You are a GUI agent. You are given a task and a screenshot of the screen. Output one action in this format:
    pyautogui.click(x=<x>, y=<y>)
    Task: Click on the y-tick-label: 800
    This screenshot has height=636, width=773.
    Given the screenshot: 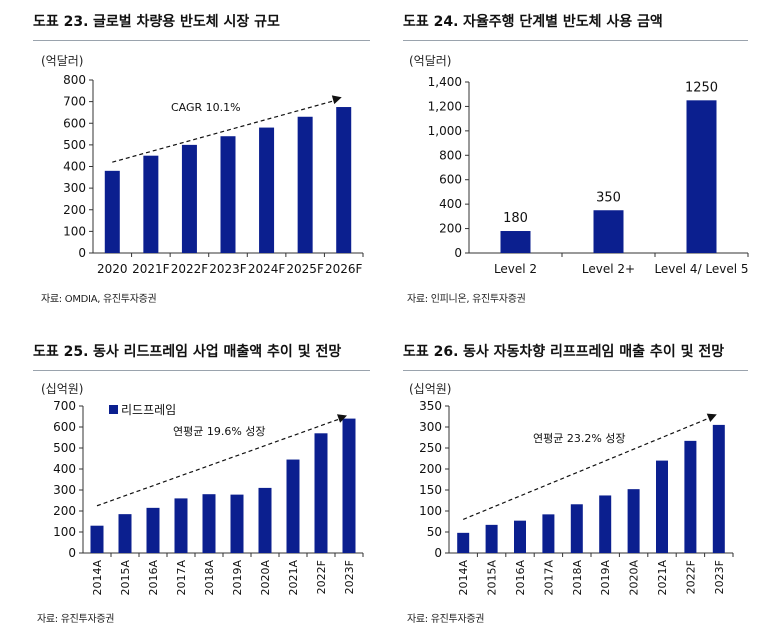 What is the action you would take?
    pyautogui.click(x=74, y=80)
    